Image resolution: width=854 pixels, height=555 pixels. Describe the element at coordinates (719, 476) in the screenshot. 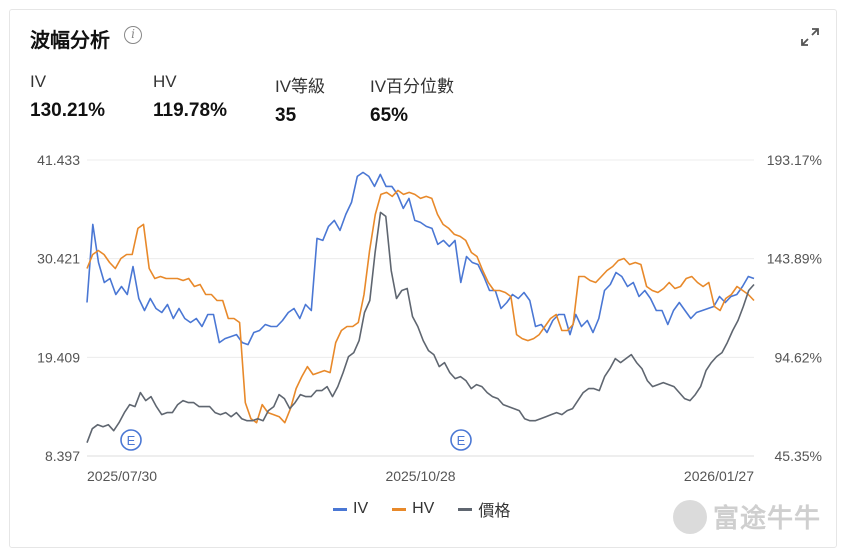

I see `x-tick-label: 2026/01/27` at that location.